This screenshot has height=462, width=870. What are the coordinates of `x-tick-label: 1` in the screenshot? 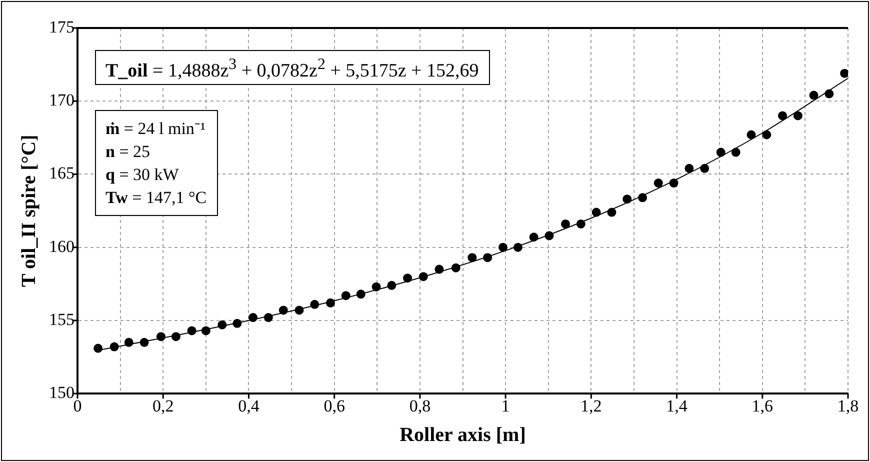 It's located at (505, 406).